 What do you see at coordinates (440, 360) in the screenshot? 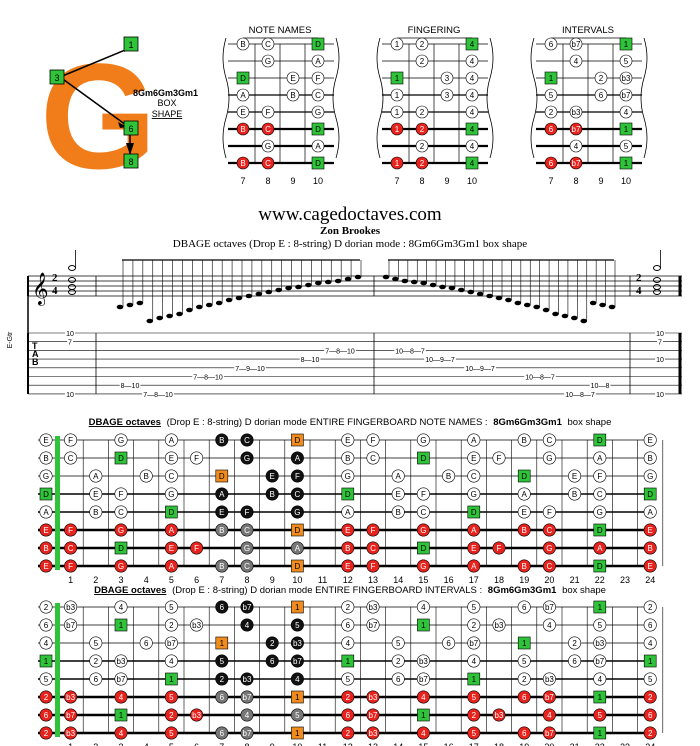
I see `tab-fret-number: 10—9—7` at bounding box center [440, 360].